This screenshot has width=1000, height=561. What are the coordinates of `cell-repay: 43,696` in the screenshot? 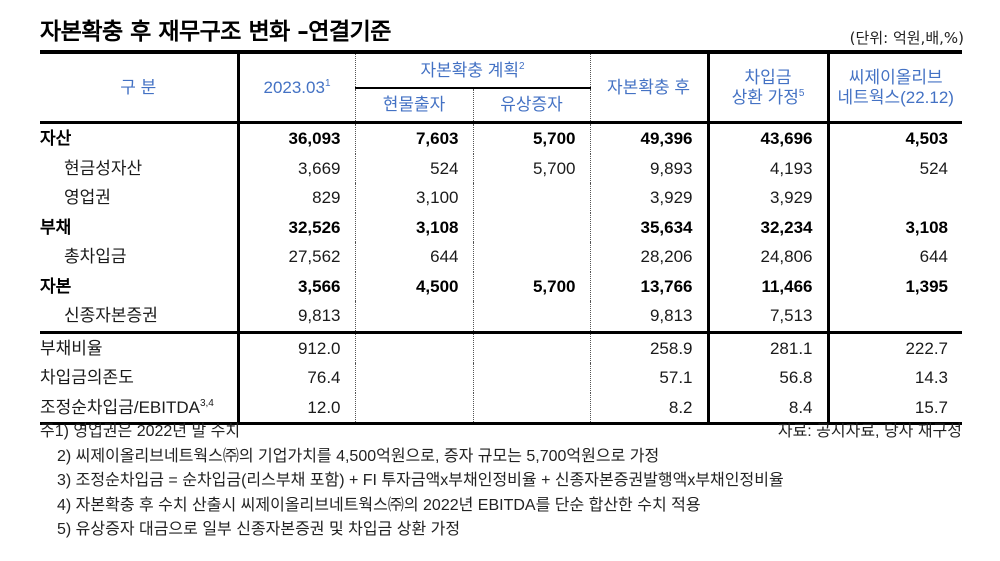 It's located at (769, 138).